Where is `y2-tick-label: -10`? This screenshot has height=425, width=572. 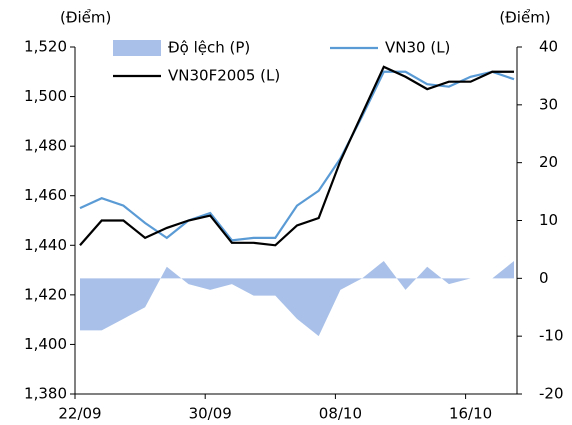
y2-tick-label: -10 is located at coordinates (551, 336).